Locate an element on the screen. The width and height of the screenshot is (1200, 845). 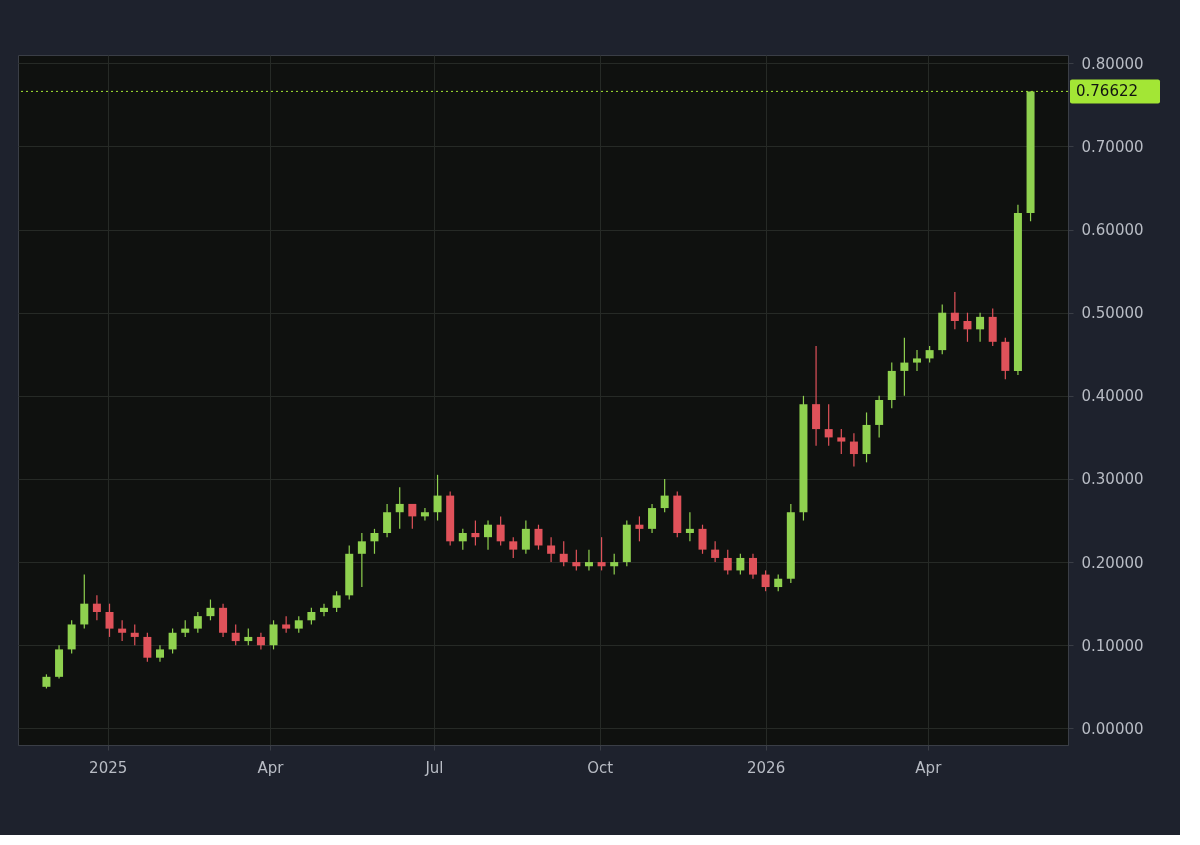
x-tick-label: 2025 is located at coordinates (108, 767).